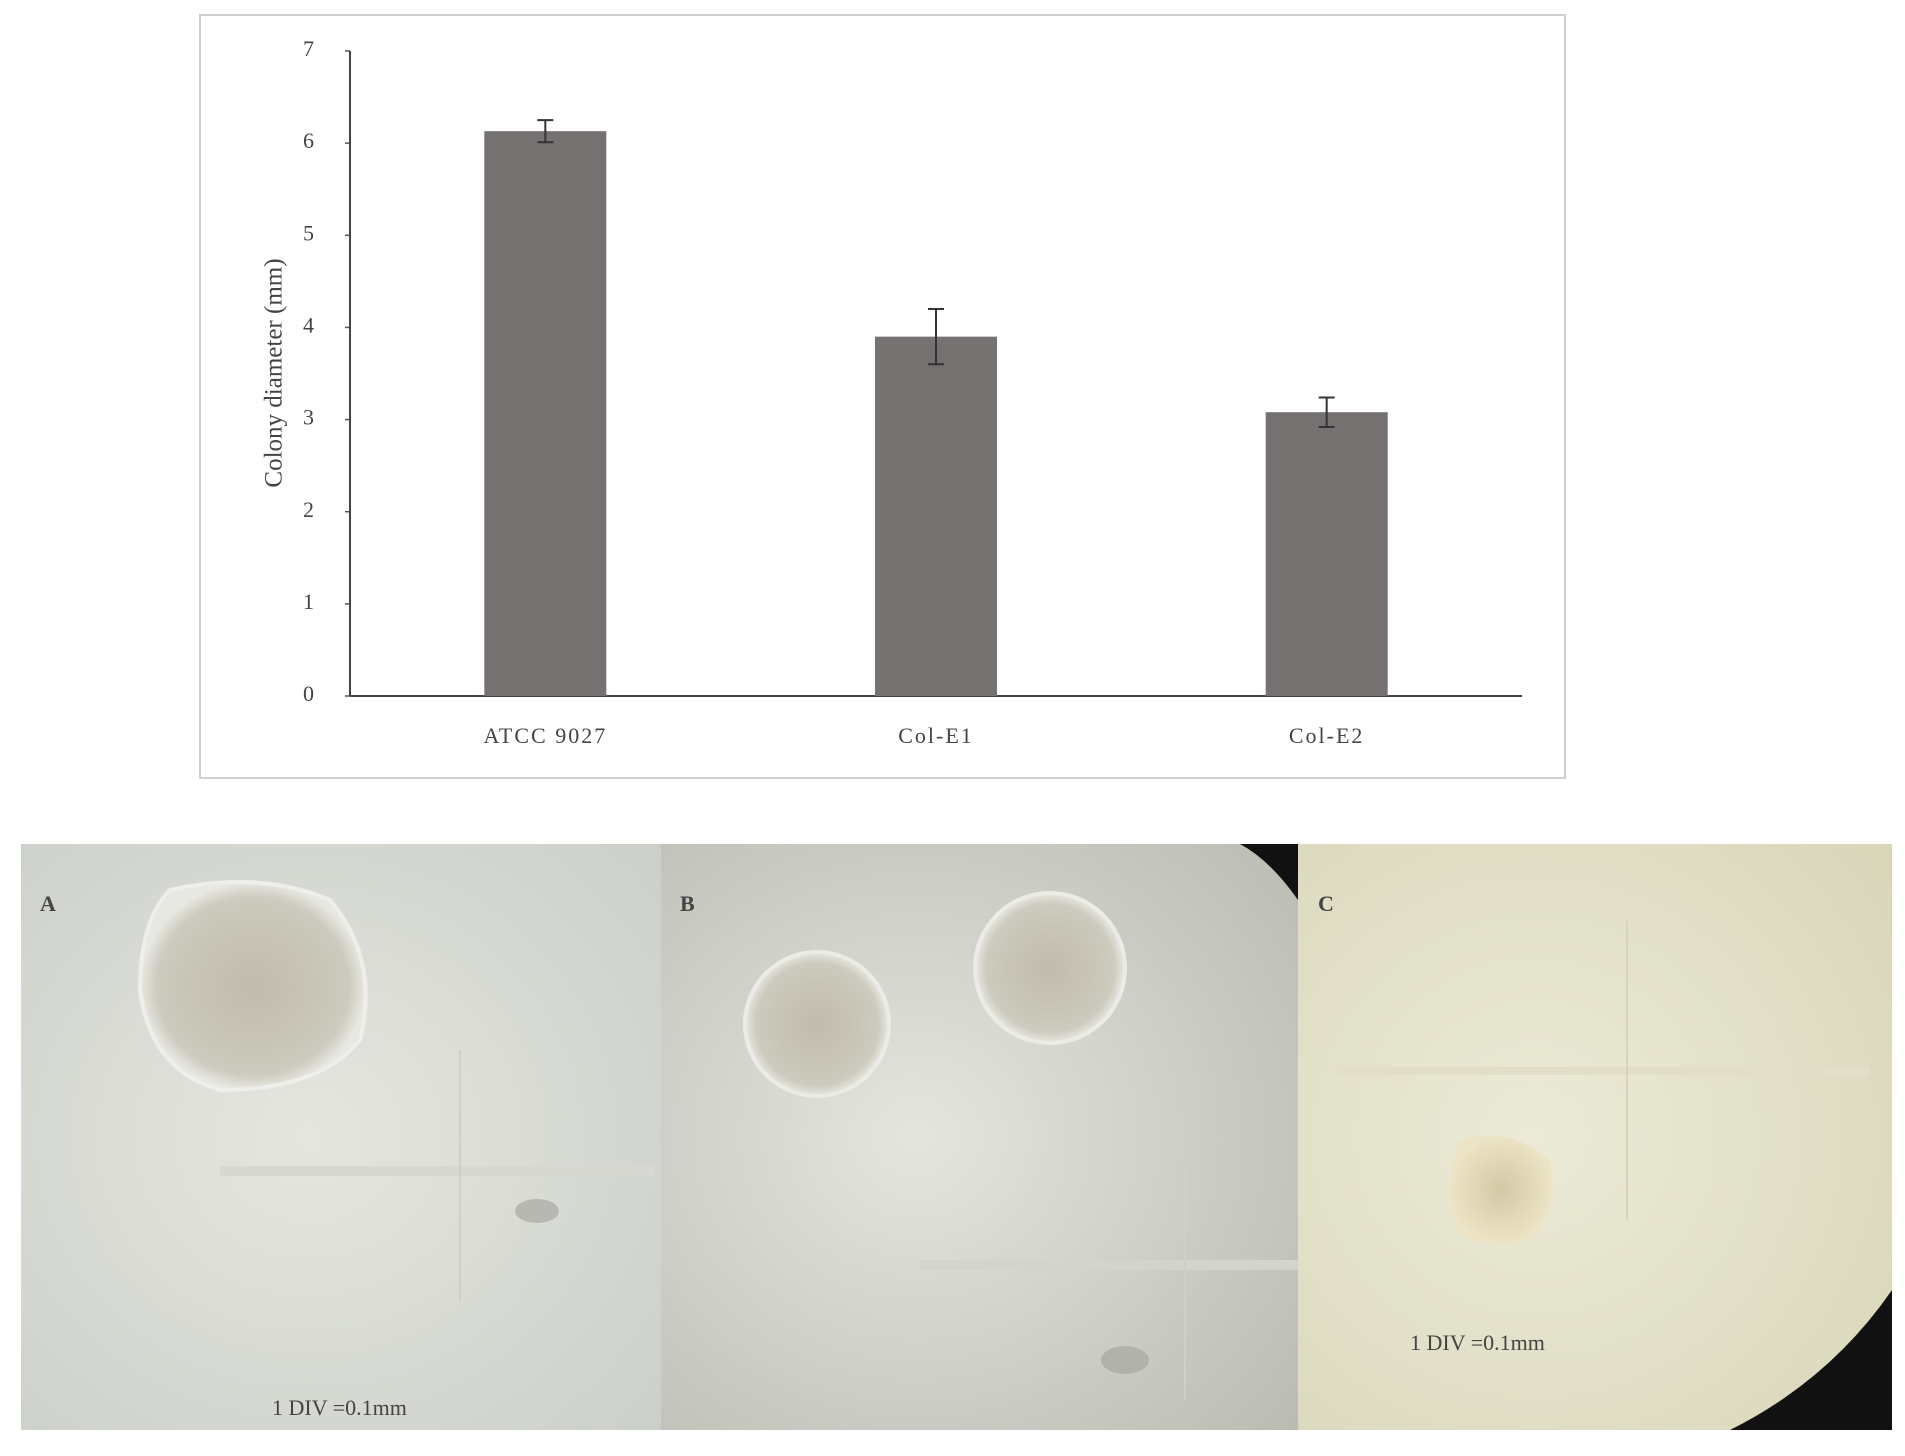 The width and height of the screenshot is (1905, 1456). What do you see at coordinates (308, 417) in the screenshot?
I see `y-tick-label: 3` at bounding box center [308, 417].